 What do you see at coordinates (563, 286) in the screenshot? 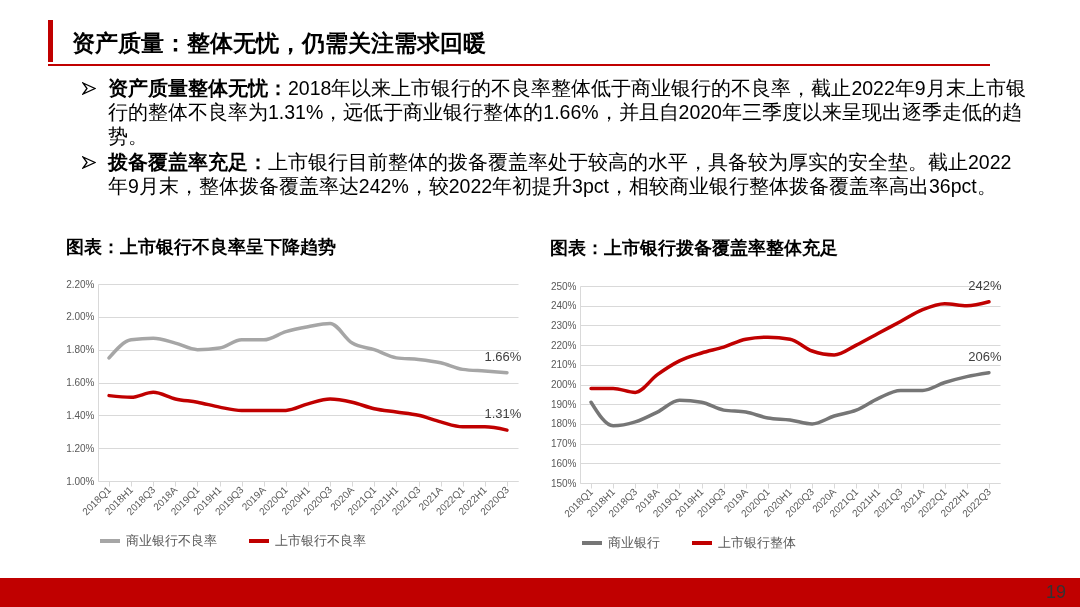
I see `y-tick-label: 250%` at bounding box center [563, 286].